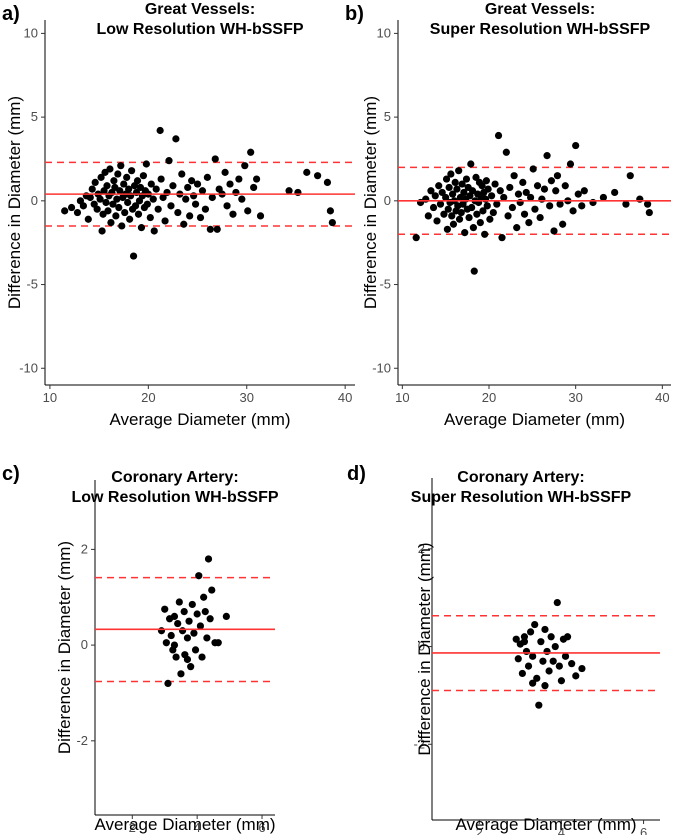 The image size is (685, 835). What do you see at coordinates (354, 14) in the screenshot?
I see `panel-label: b)` at bounding box center [354, 14].